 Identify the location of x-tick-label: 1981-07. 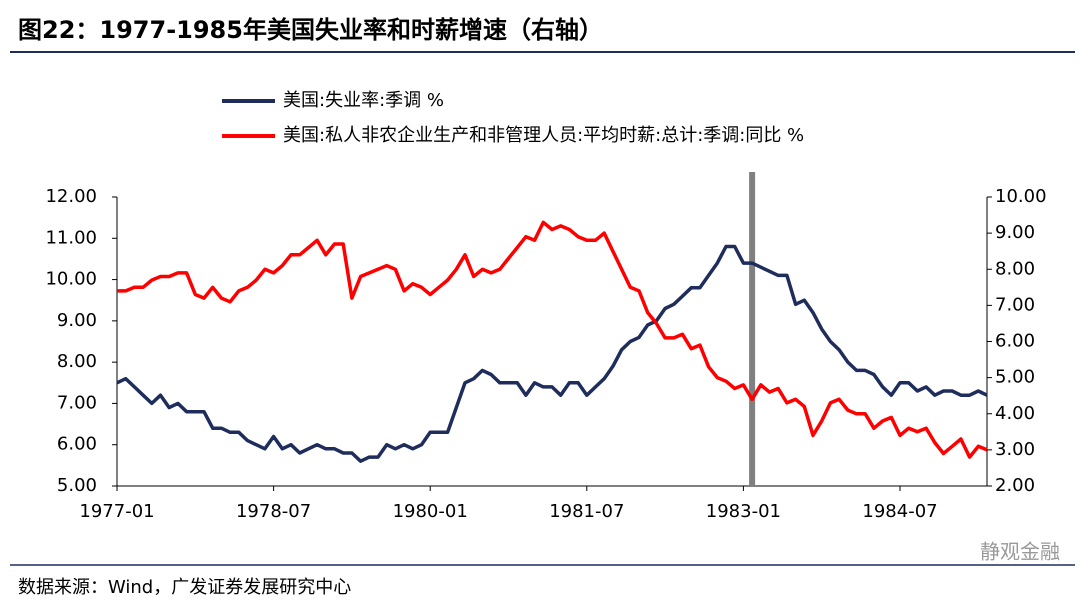
(586, 511).